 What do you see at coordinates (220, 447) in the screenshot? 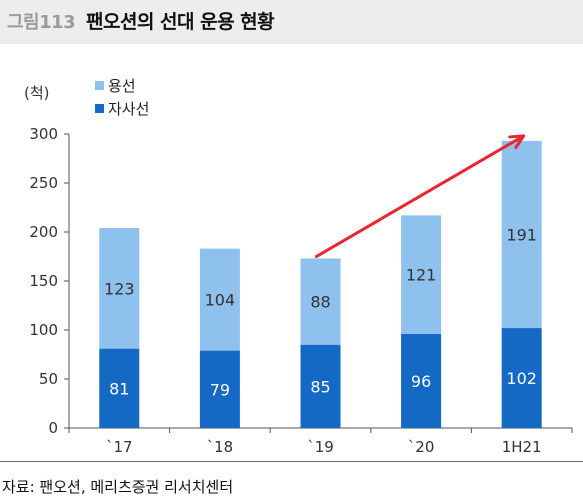
I see `x-tick-label: `18` at bounding box center [220, 447].